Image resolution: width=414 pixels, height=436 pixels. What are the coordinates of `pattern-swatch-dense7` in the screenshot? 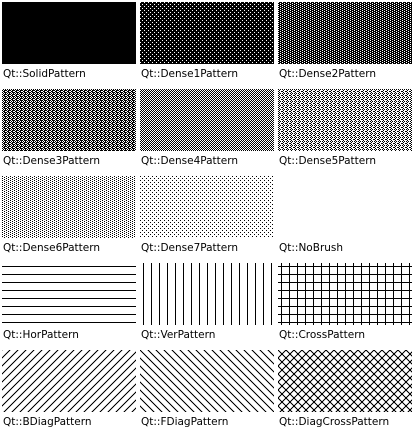 It's located at (207, 207).